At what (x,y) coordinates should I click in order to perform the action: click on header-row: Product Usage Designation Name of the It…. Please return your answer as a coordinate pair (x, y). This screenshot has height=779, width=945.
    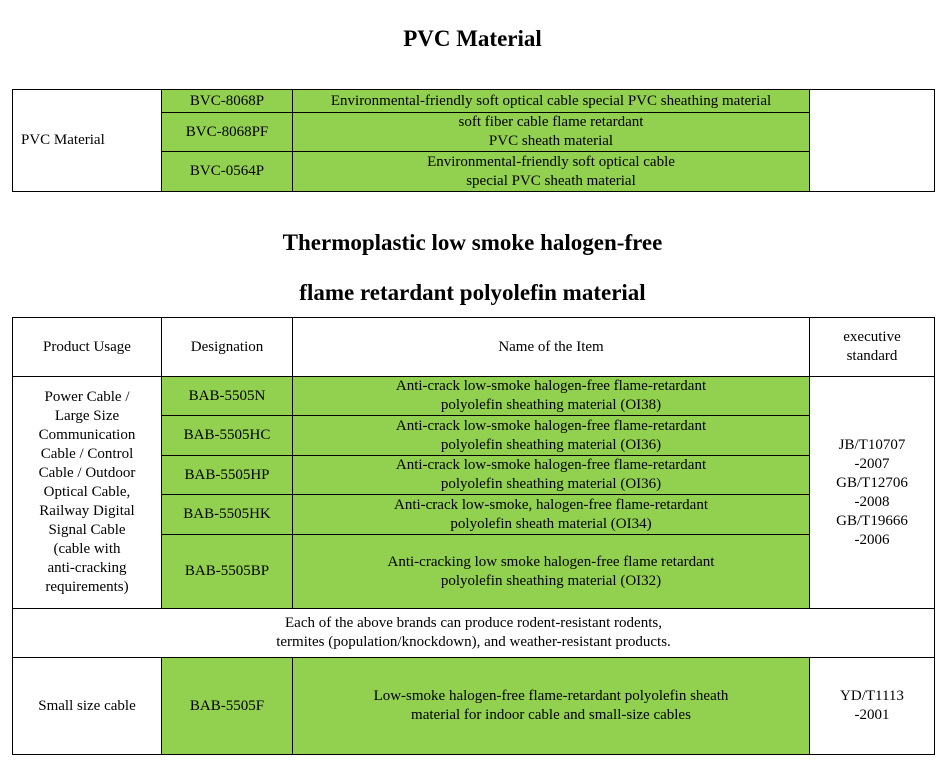
    Looking at the image, I should click on (473, 347).